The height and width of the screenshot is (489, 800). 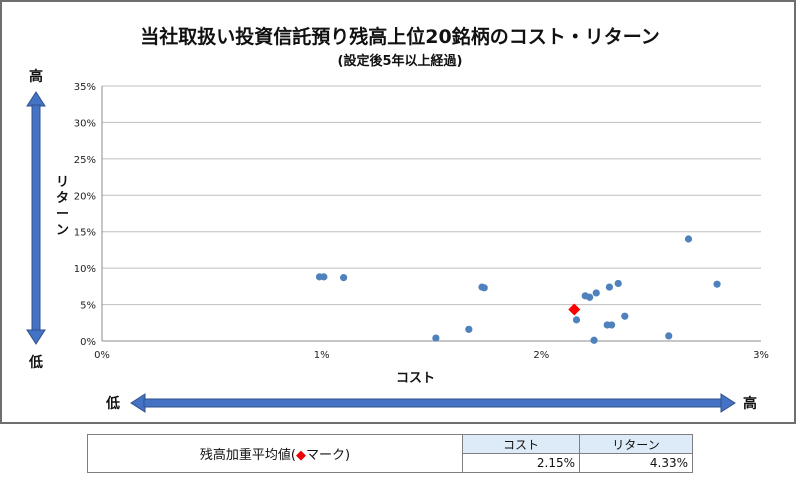 I want to click on summary-label-suffix: マーク), so click(x=328, y=455).